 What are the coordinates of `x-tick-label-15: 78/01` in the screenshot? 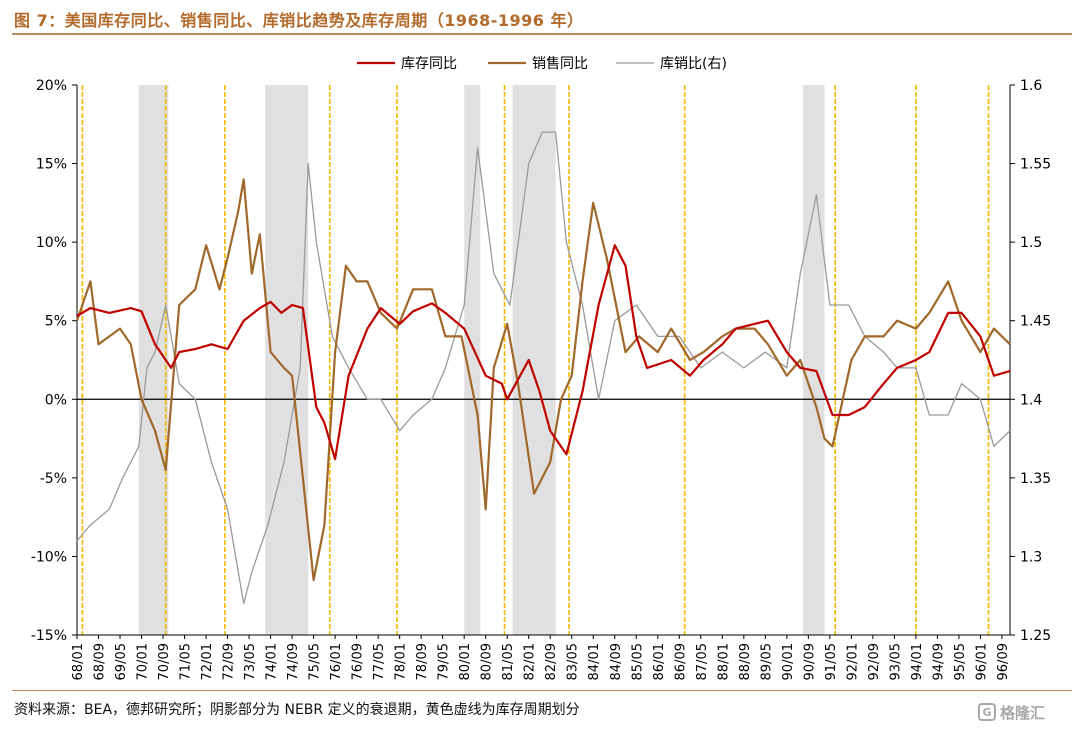 It's located at (401, 661).